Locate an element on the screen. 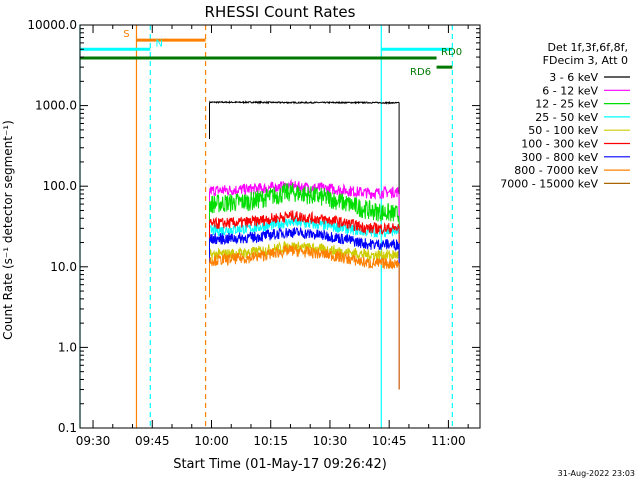 Image resolution: width=640 pixels, height=484 pixels. y-tick-label-3: 100.0 is located at coordinates (60, 186).